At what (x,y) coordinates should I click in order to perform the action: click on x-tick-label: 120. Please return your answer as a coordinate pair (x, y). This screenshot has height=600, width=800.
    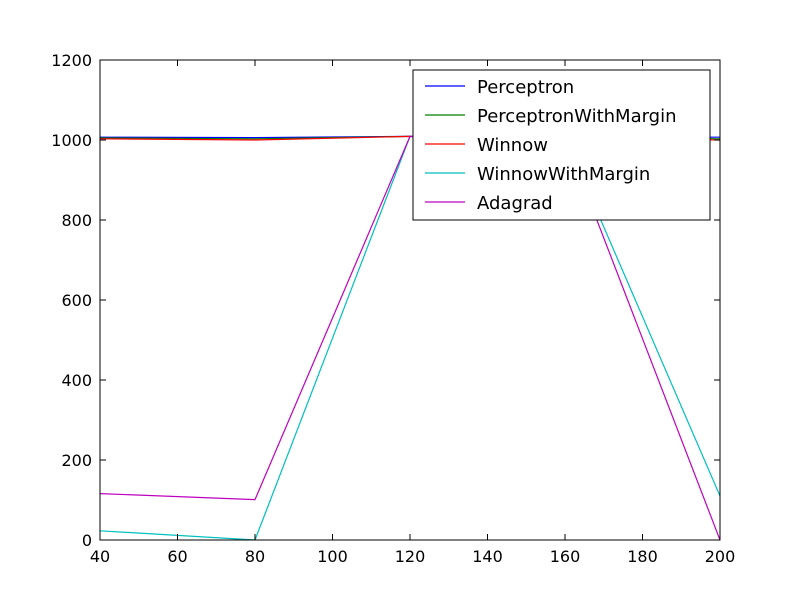
    Looking at the image, I should click on (410, 556).